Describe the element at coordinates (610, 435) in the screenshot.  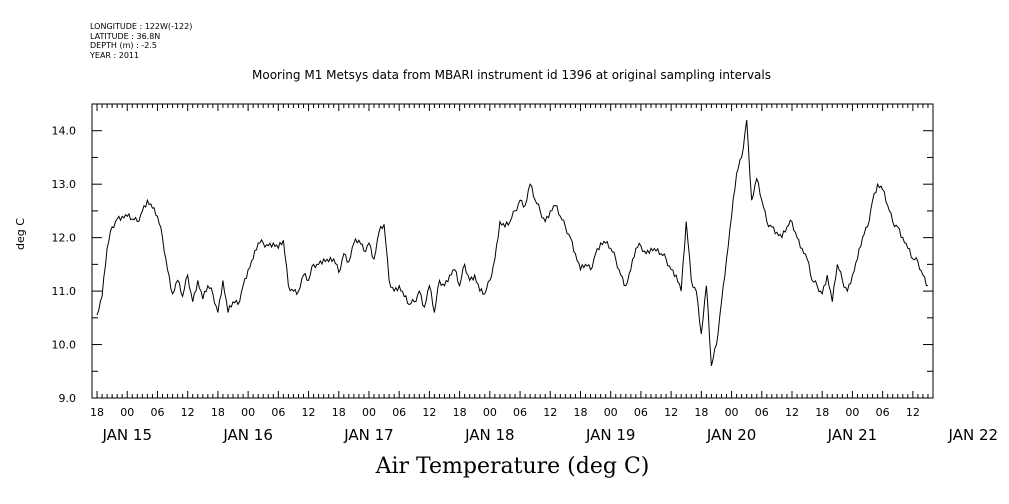
I see `x-day-label: JAN 19` at that location.